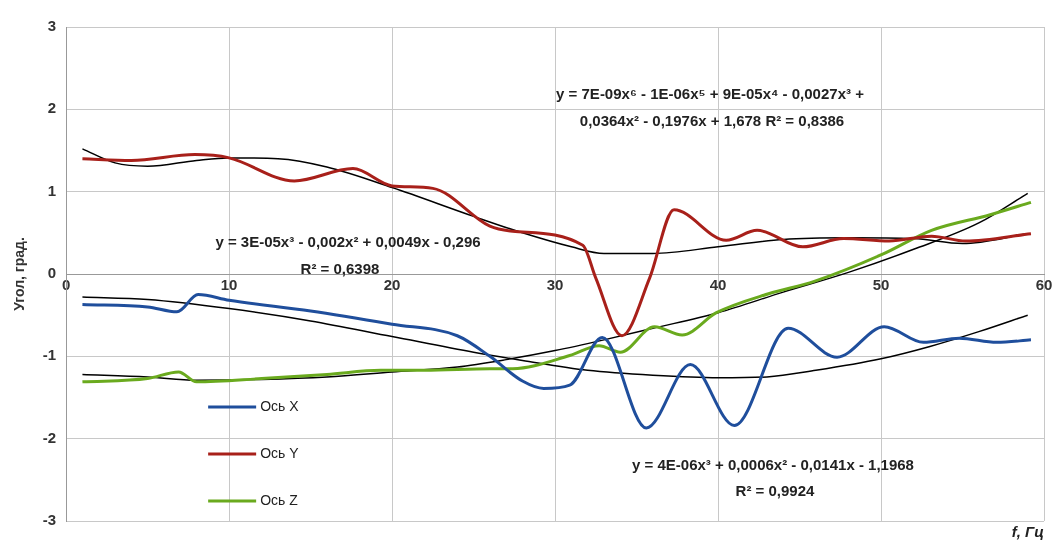  Describe the element at coordinates (712, 121) in the screenshot. I see `annotation: 0,0364x² - 0,1976x + 1,678 R² = 0,8386` at that location.